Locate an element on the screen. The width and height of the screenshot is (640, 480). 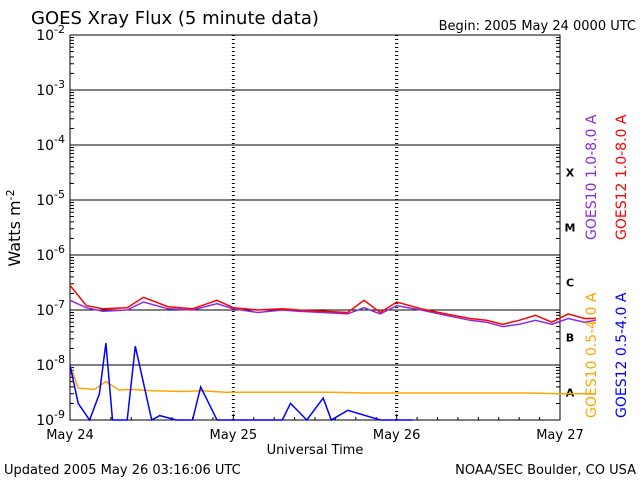
y-axis-label: Watts m-2 is located at coordinates (14, 227).